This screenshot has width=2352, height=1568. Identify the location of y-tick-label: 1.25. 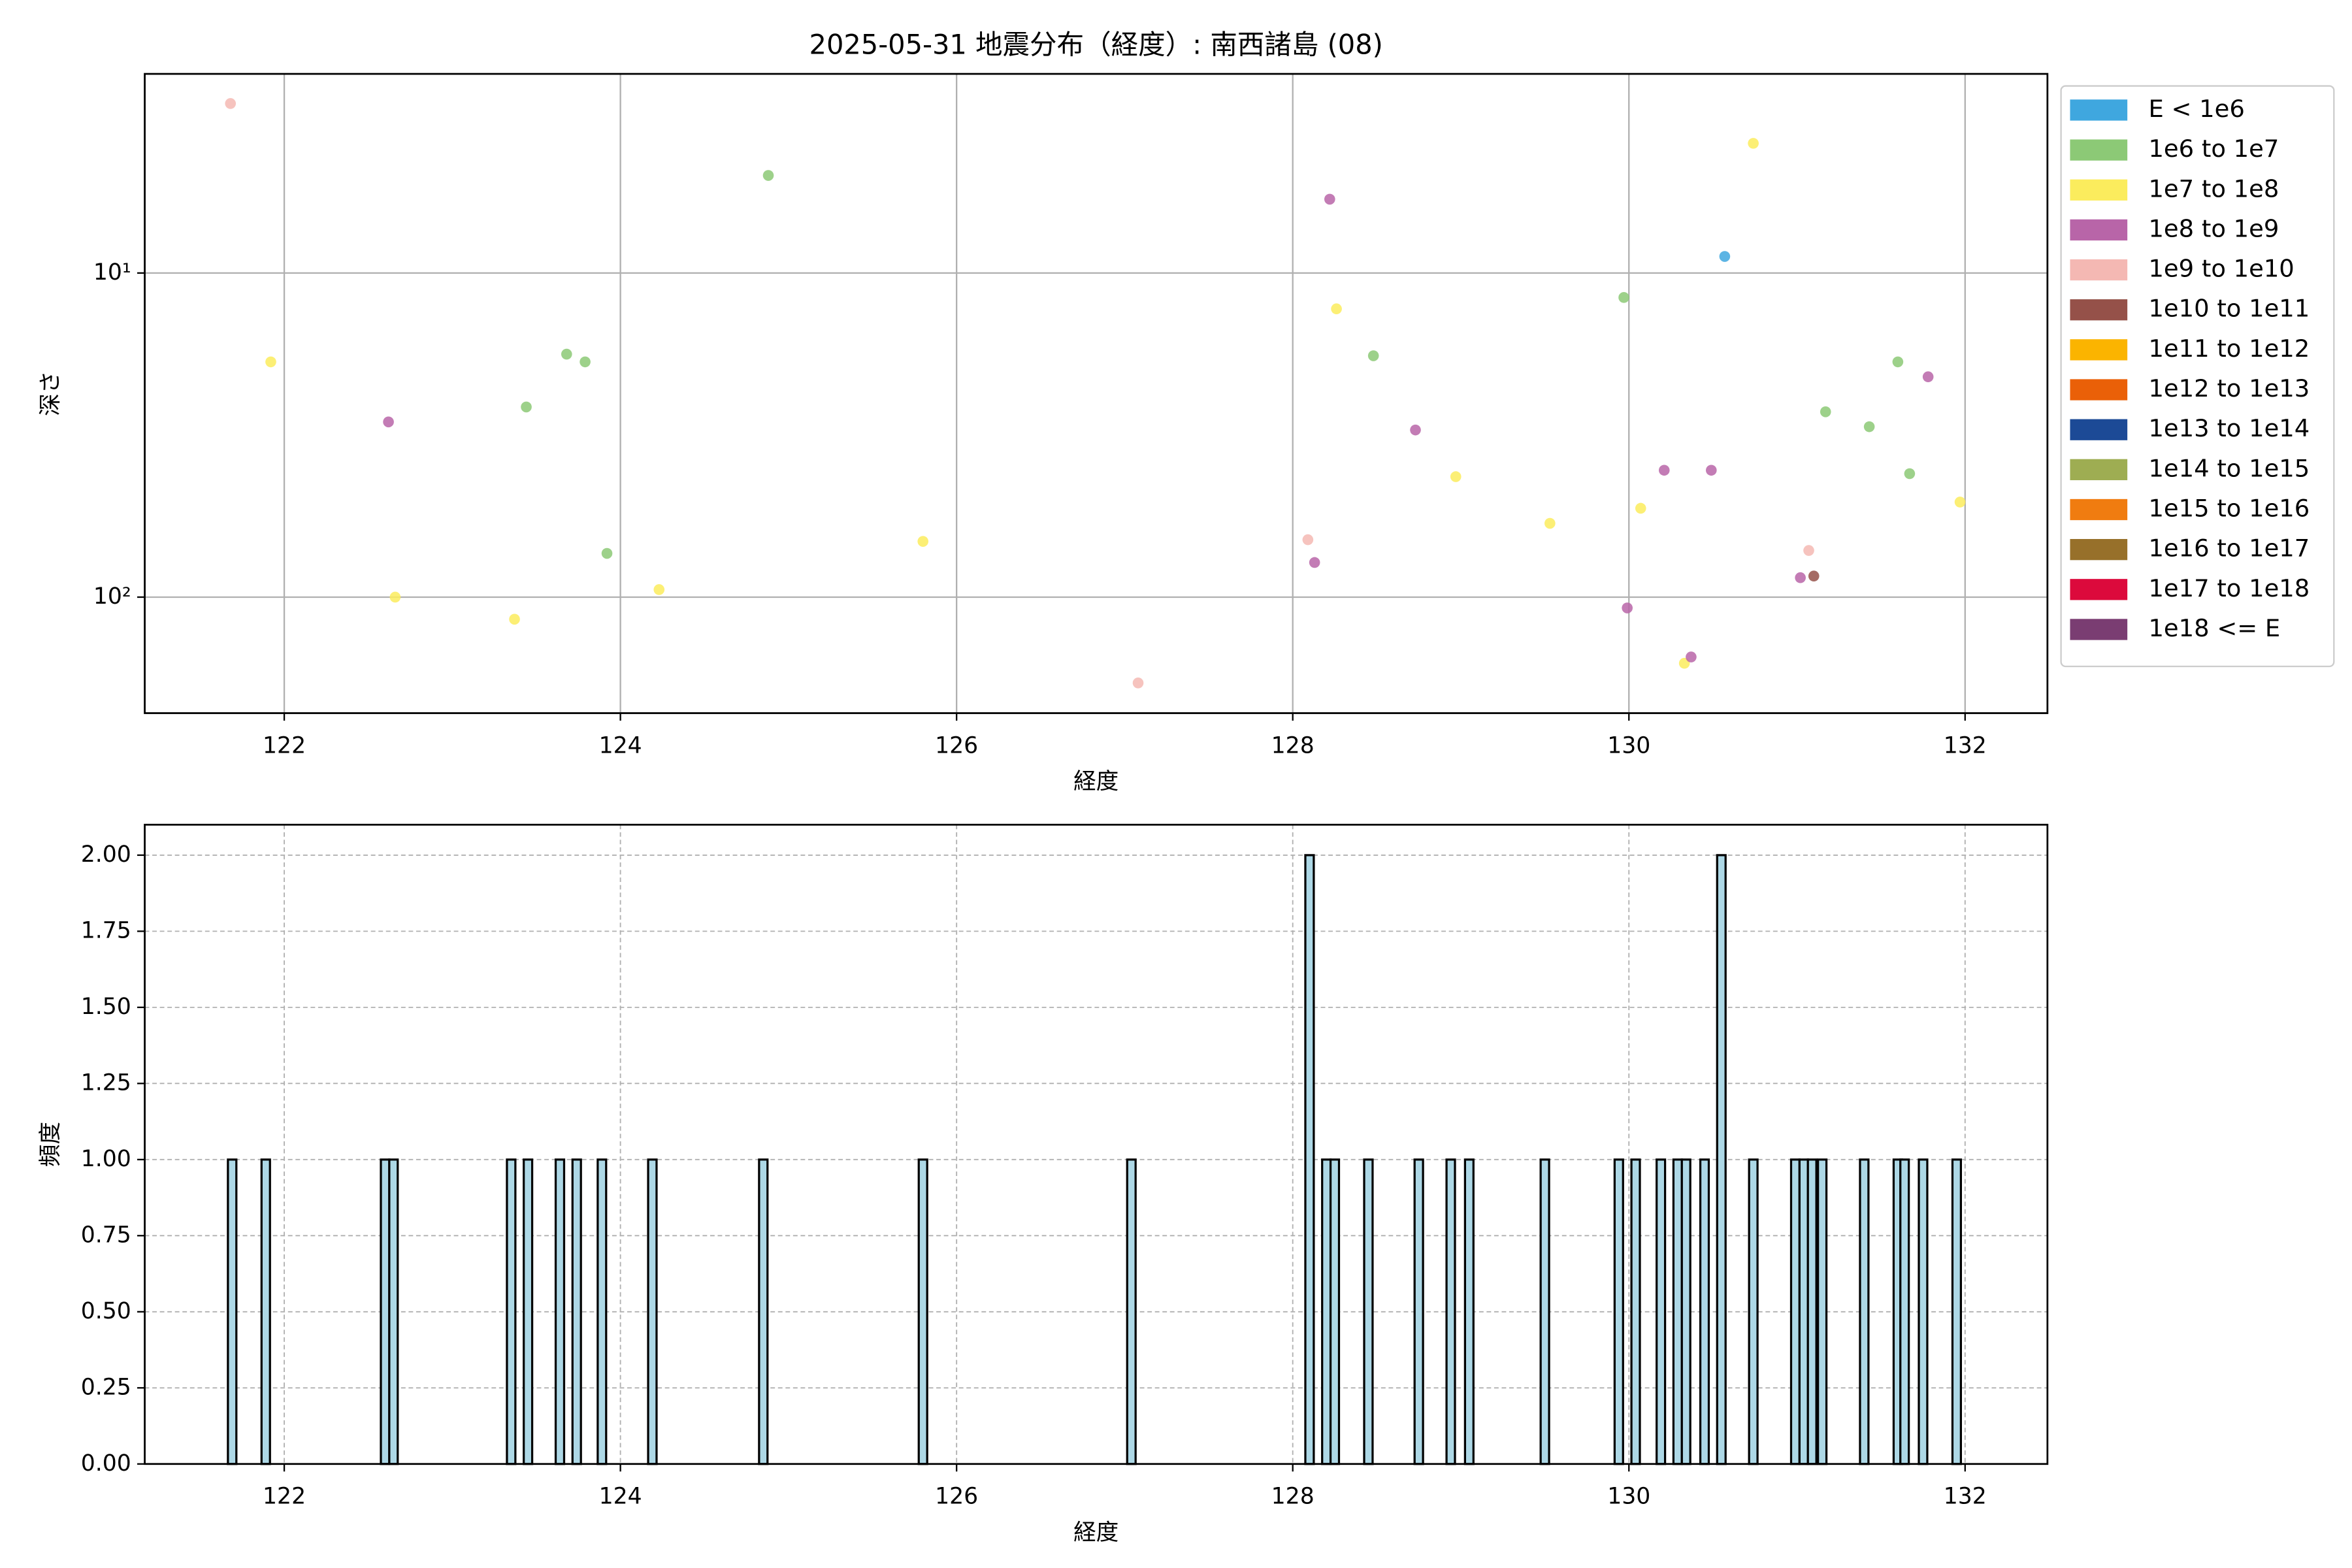
(106, 1083).